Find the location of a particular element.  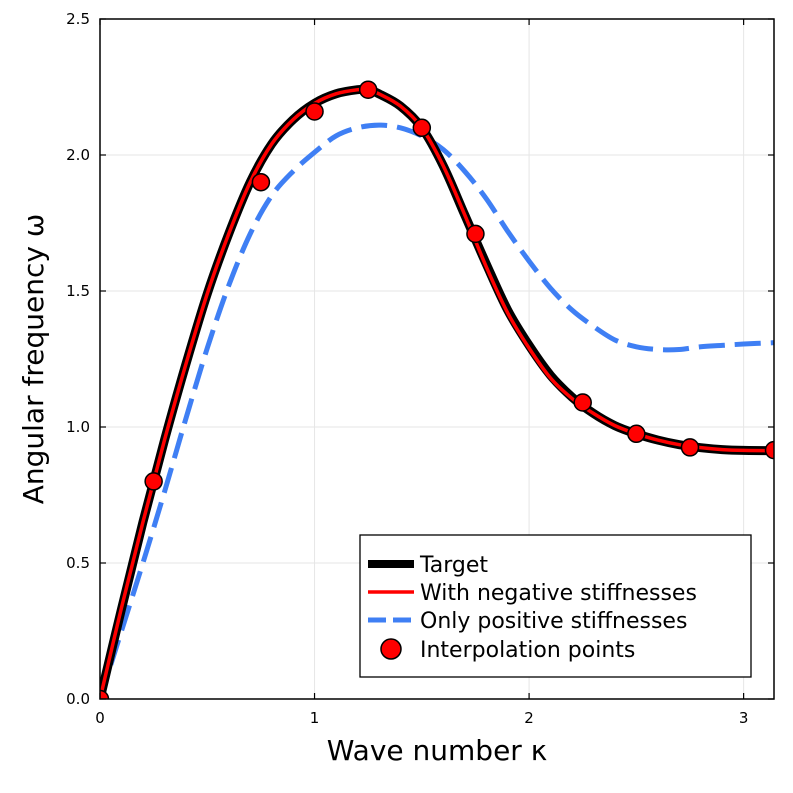

legend-positive-label: Only positive stiffnesses is located at coordinates (553, 621).